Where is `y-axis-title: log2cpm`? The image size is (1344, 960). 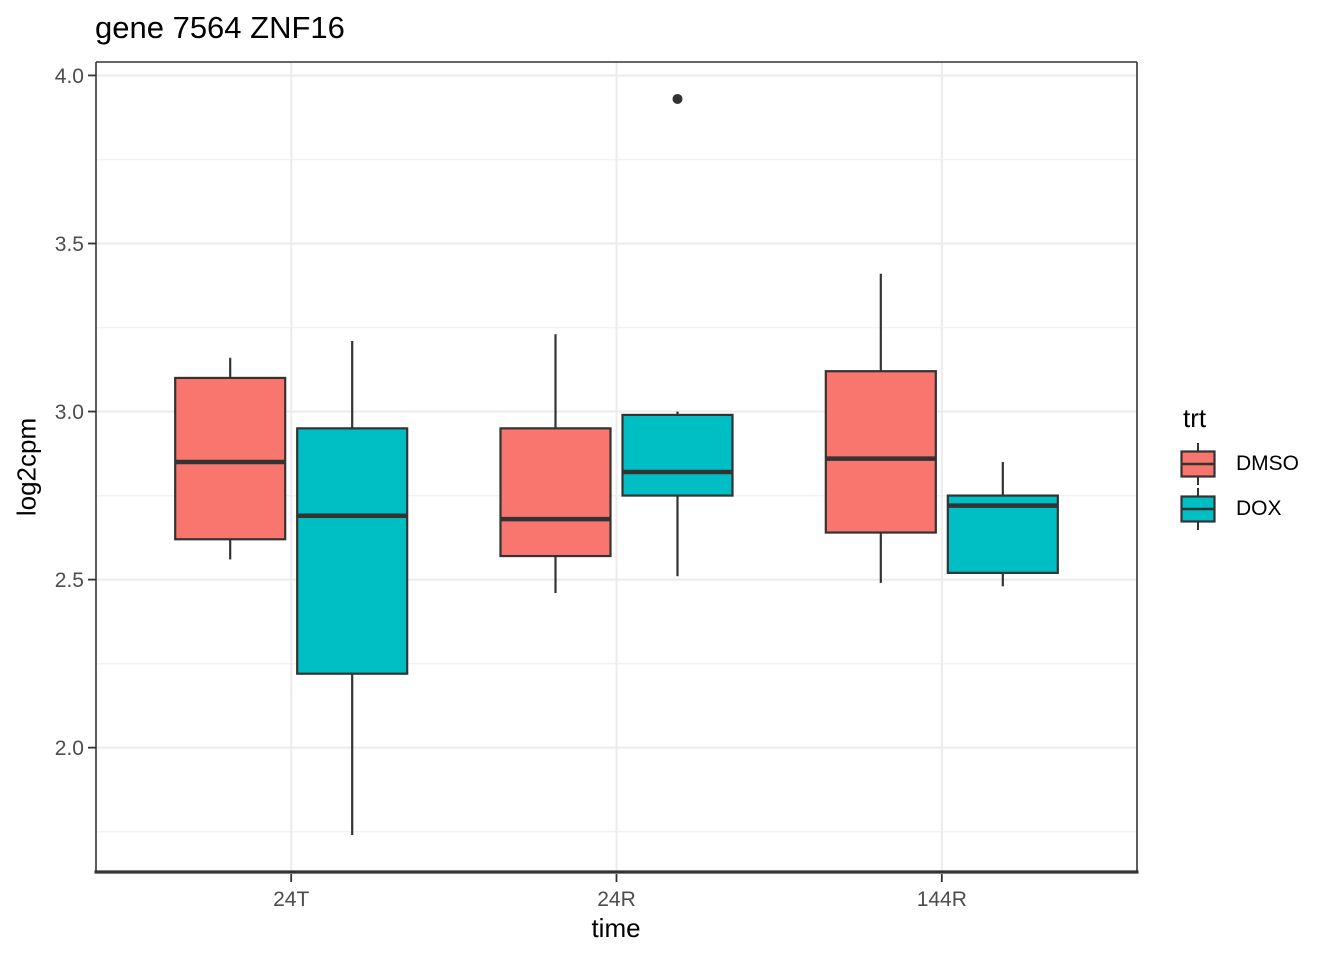 y-axis-title: log2cpm is located at coordinates (26, 467).